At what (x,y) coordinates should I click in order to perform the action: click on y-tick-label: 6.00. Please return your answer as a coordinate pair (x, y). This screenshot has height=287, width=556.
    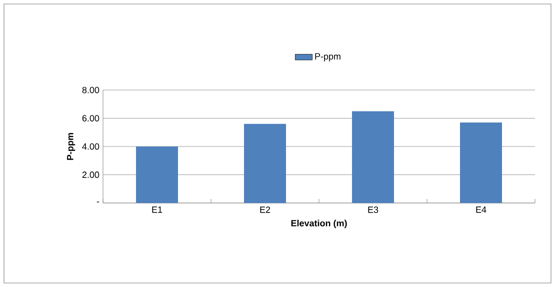
    Looking at the image, I should click on (91, 118).